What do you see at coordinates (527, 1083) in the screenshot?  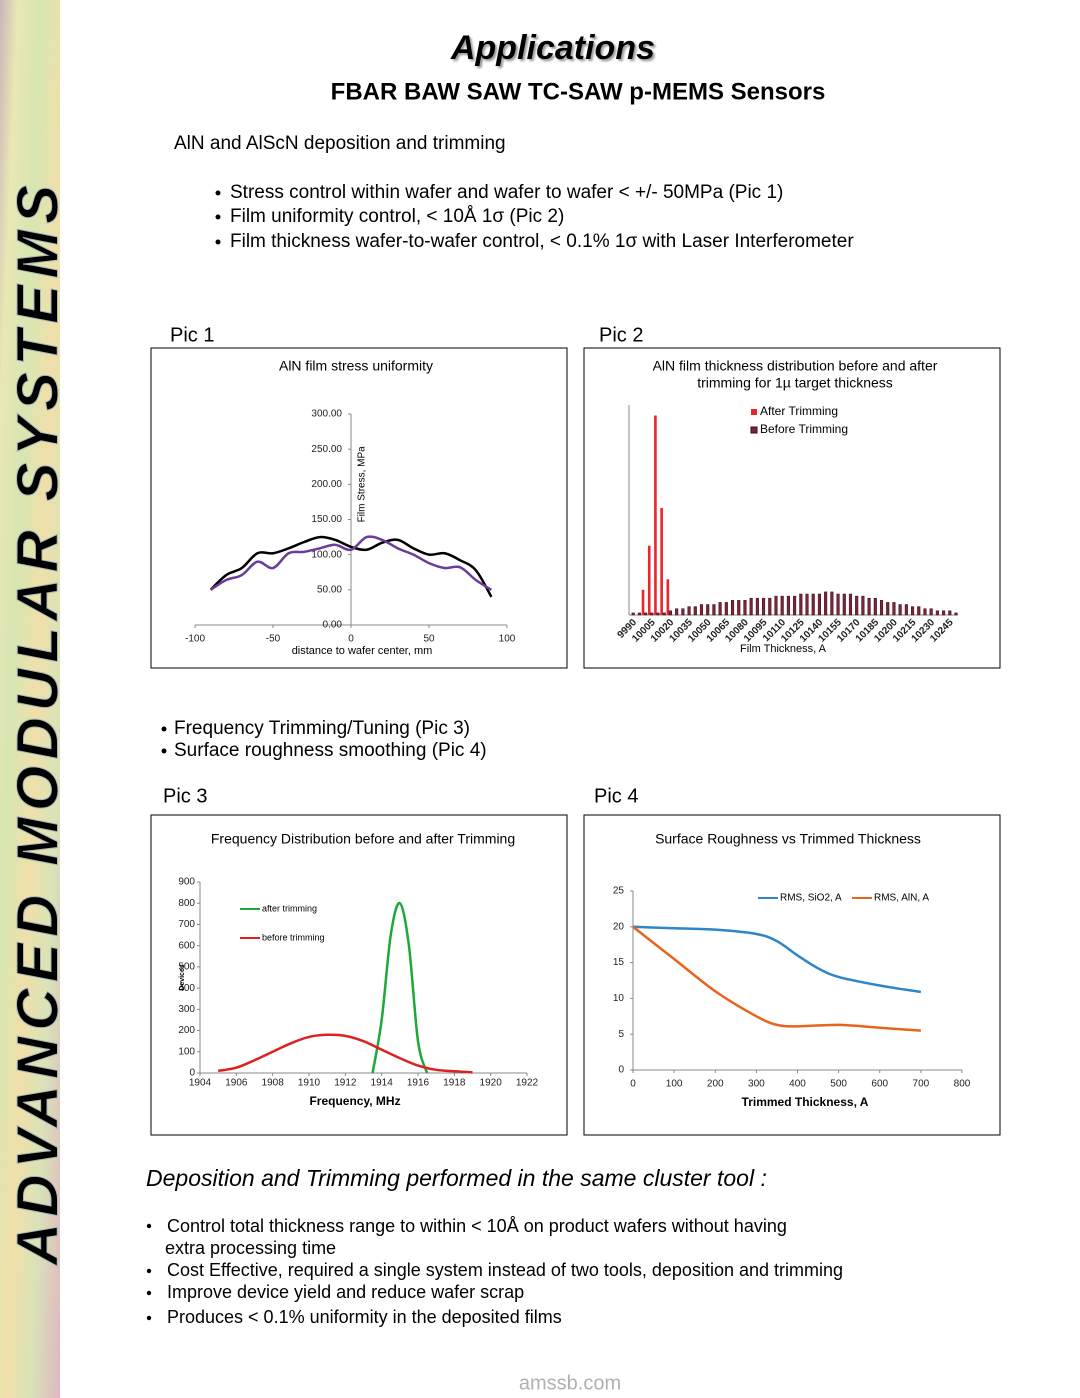 I see `x-tick-label: 1922` at bounding box center [527, 1083].